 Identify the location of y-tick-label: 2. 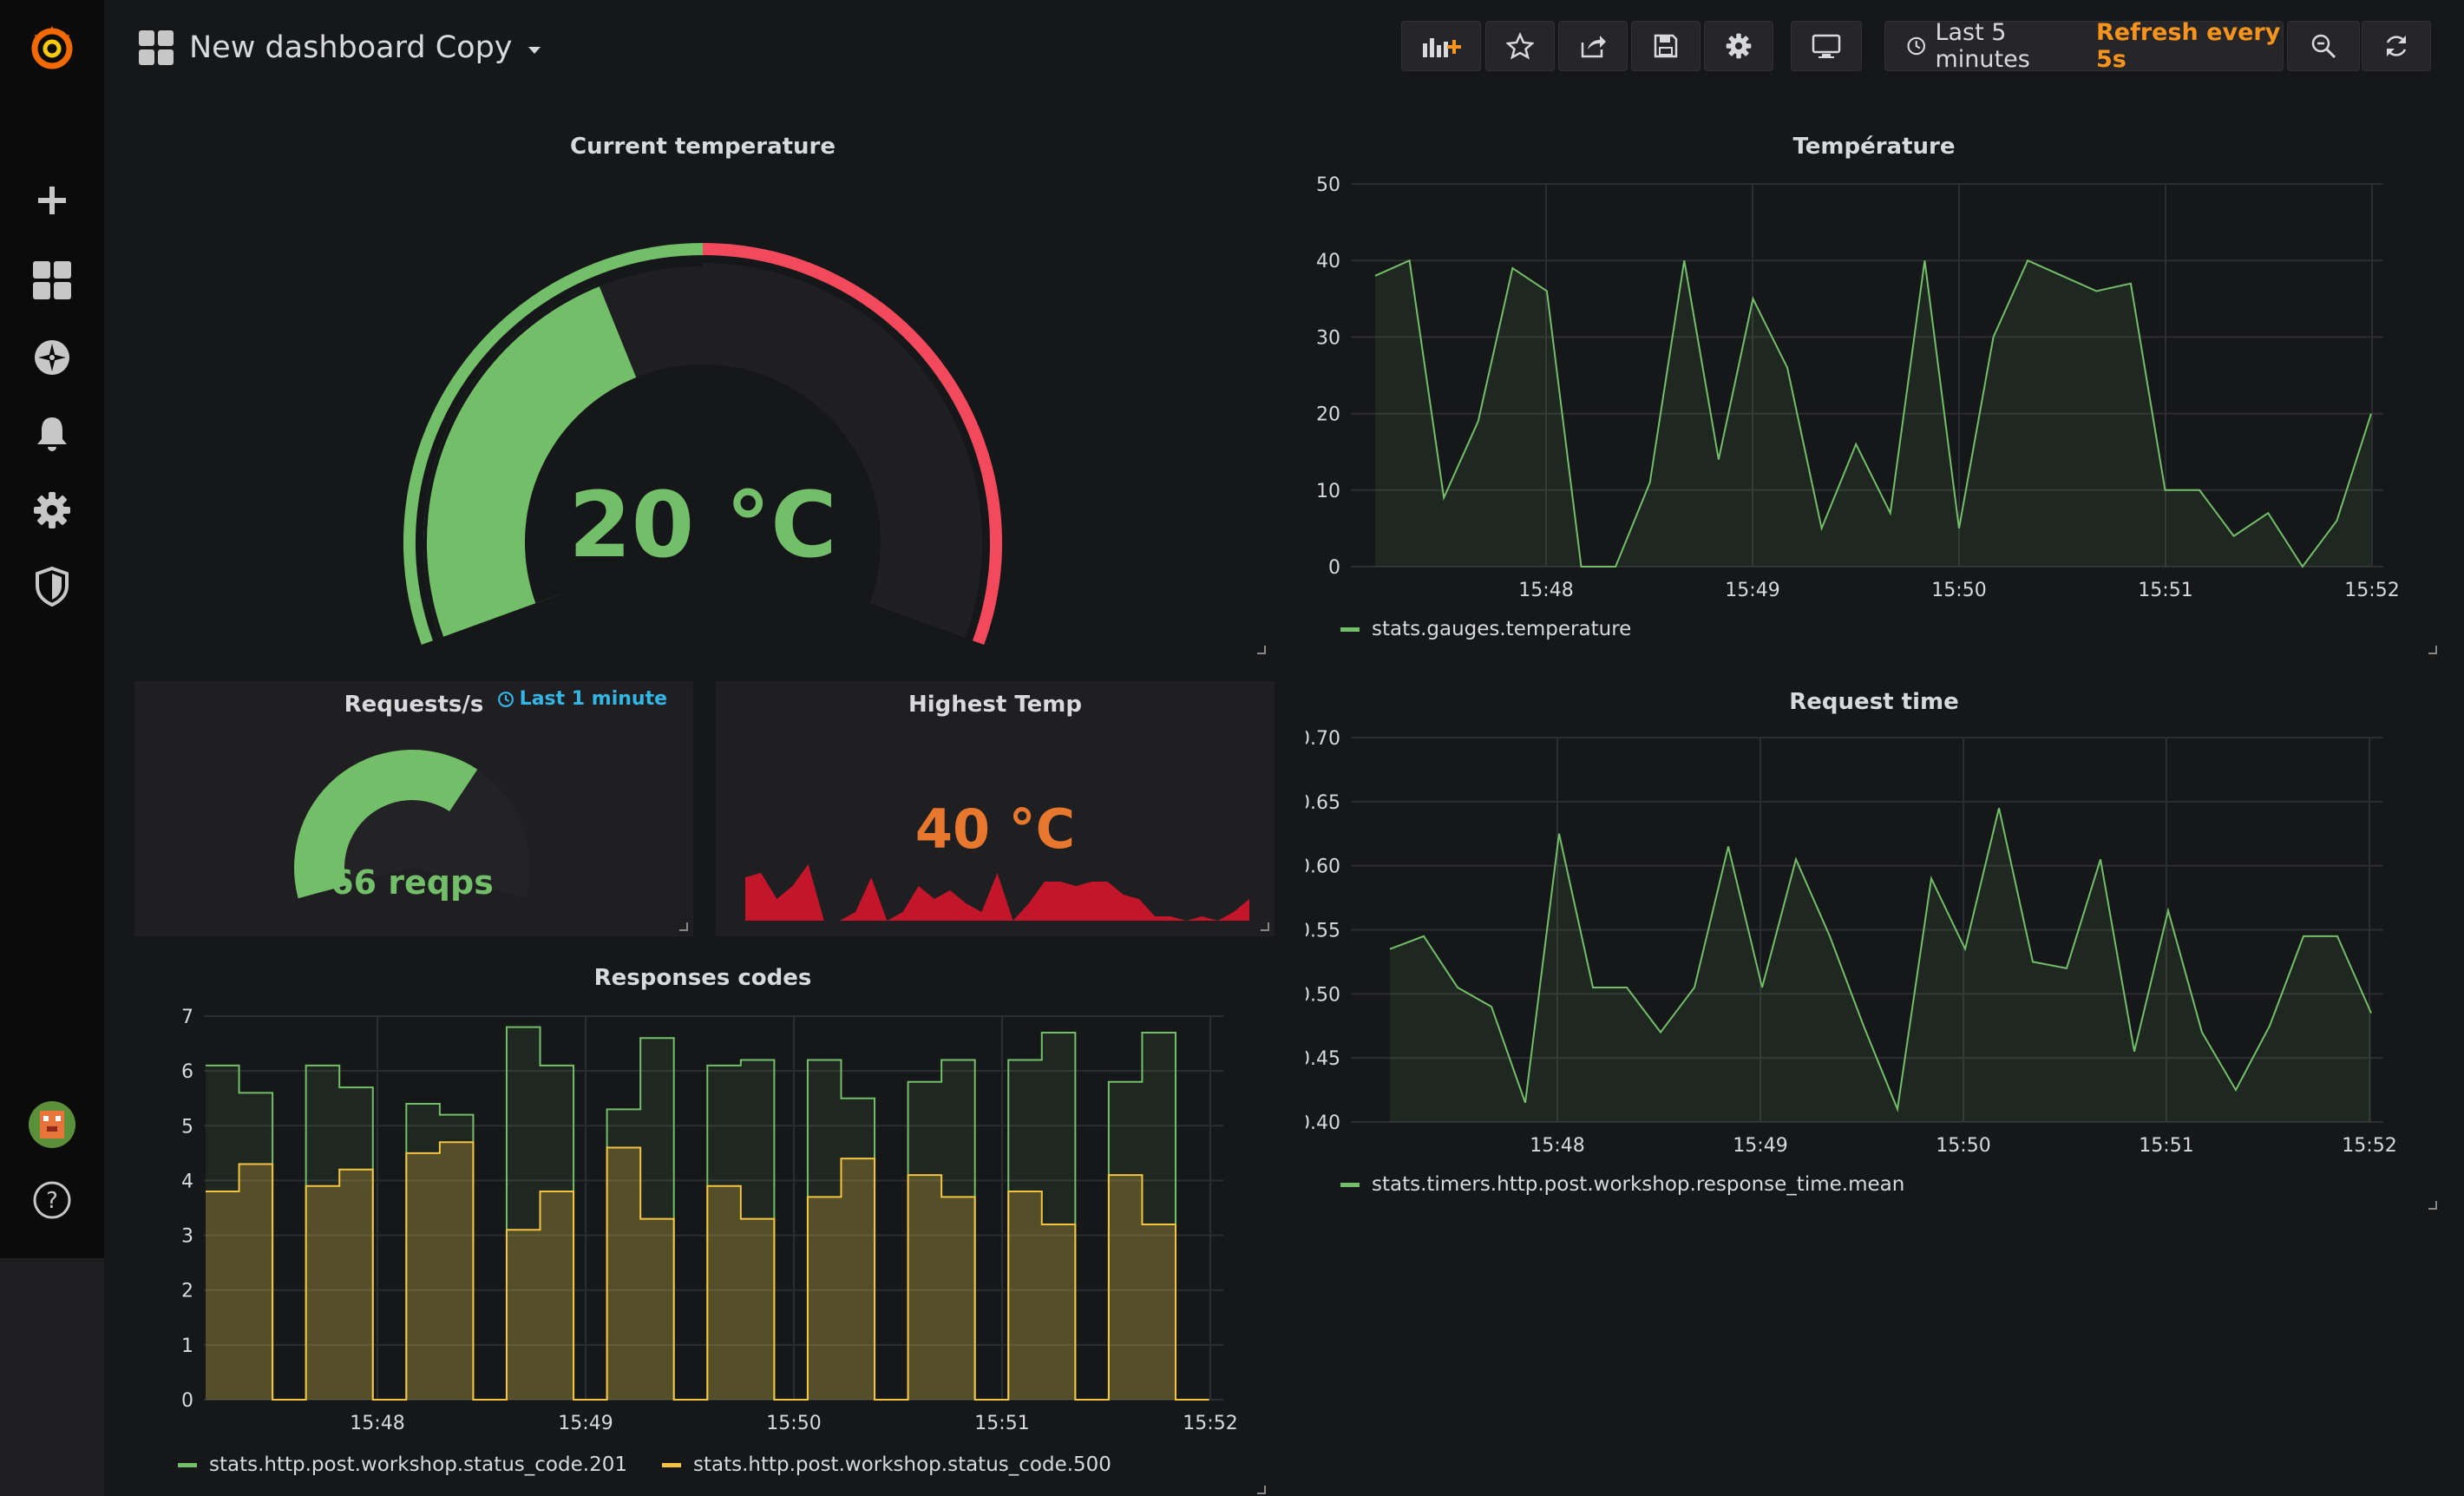
(187, 1291).